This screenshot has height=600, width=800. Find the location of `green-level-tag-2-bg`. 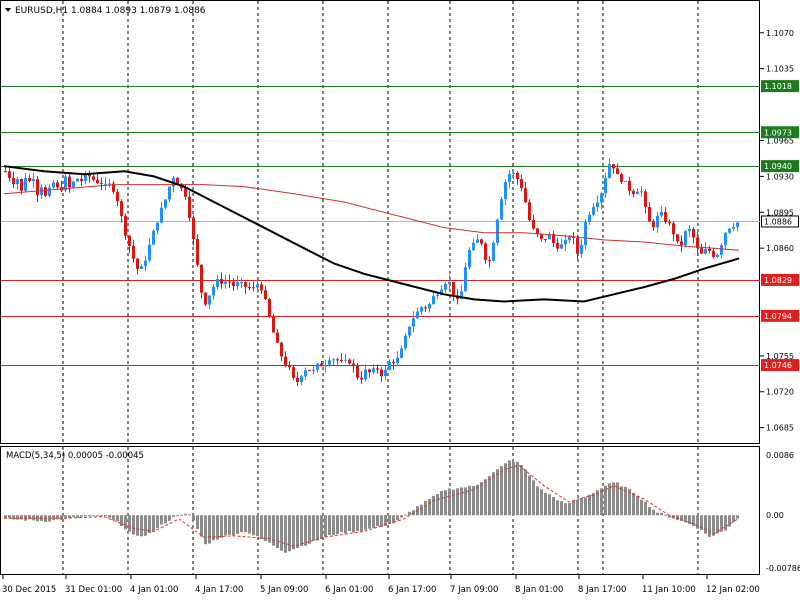

green-level-tag-2-bg is located at coordinates (780, 166).